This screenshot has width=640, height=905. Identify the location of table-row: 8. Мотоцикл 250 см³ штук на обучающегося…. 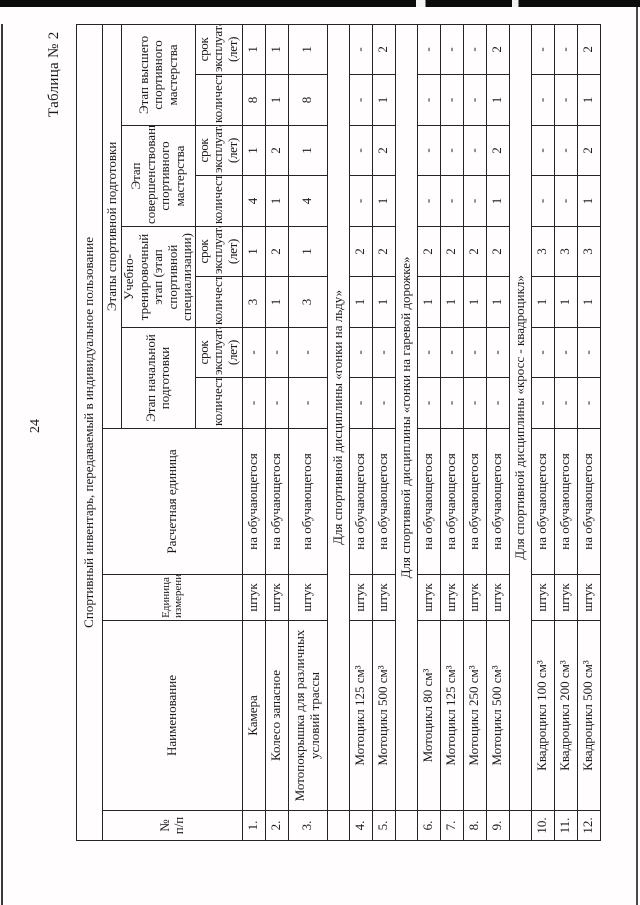
(475, 432).